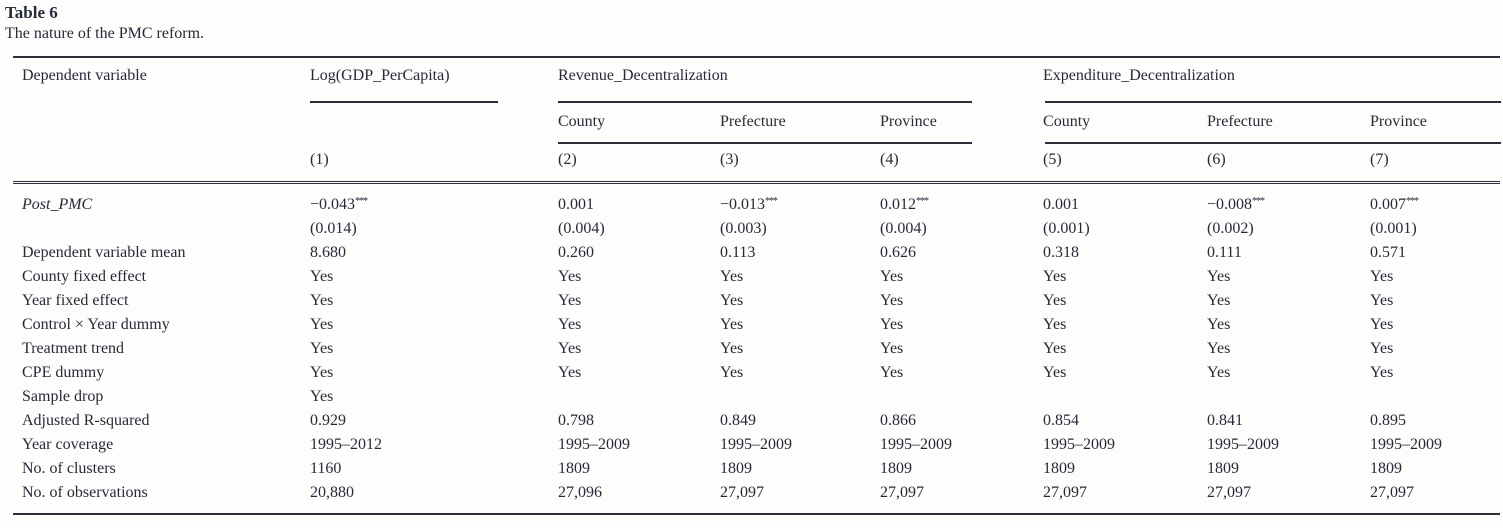 This screenshot has height=528, width=1503. What do you see at coordinates (68, 444) in the screenshot?
I see `row-label: Year coverage` at bounding box center [68, 444].